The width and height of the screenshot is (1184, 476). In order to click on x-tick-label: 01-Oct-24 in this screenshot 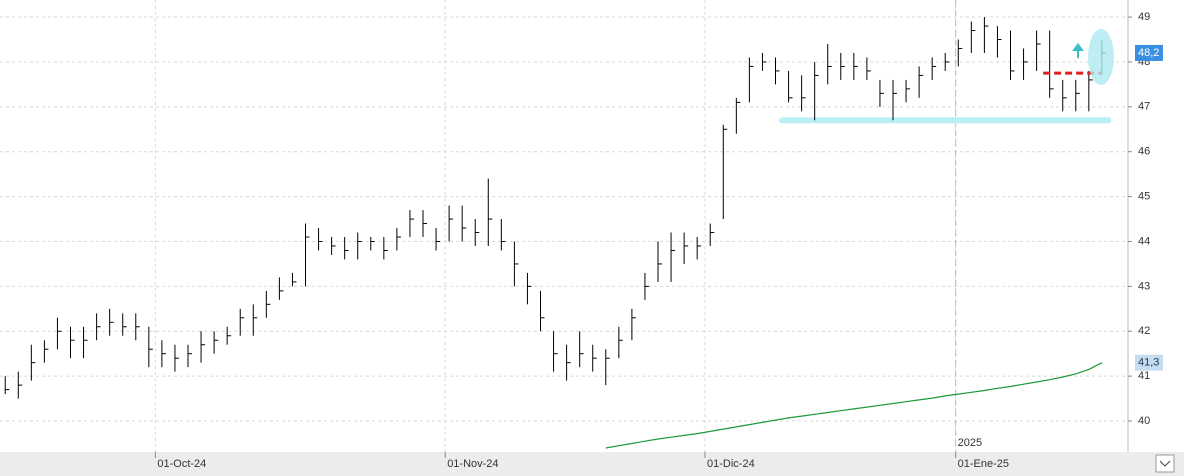, I will do `click(181, 464)`.